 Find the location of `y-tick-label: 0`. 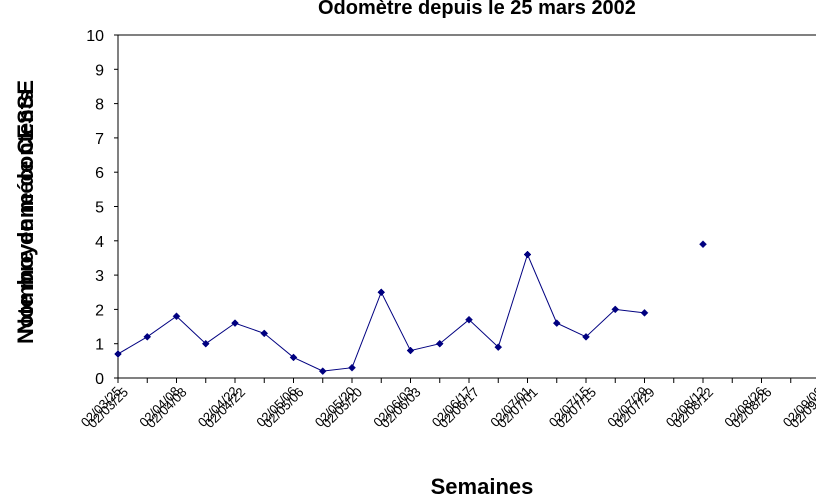

y-tick-label: 0 is located at coordinates (99, 379).